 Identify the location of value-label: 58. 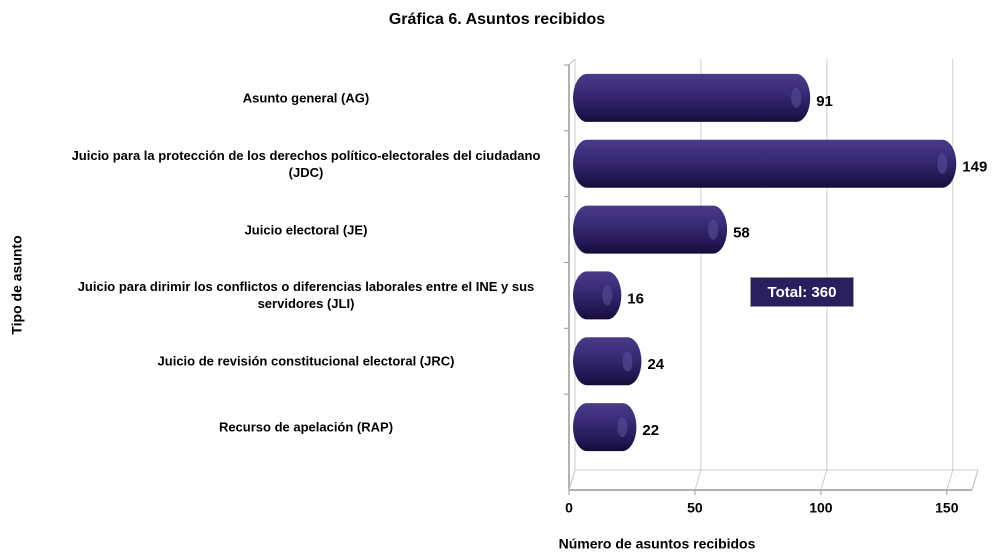
(741, 233).